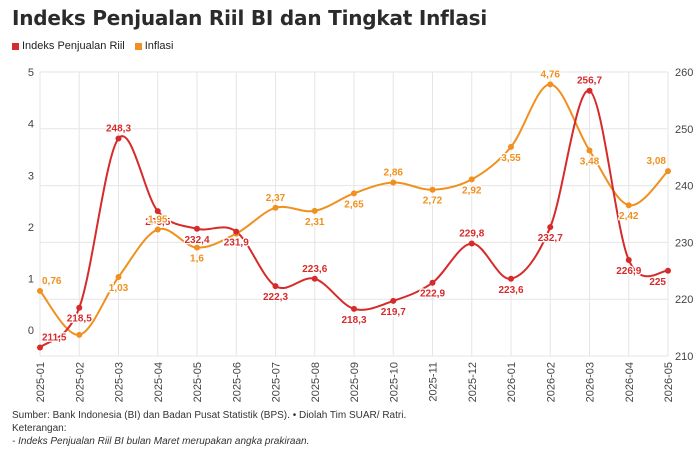 The image size is (700, 454). What do you see at coordinates (591, 382) in the screenshot?
I see `x-axis-tick-label: 2026-03` at bounding box center [591, 382].